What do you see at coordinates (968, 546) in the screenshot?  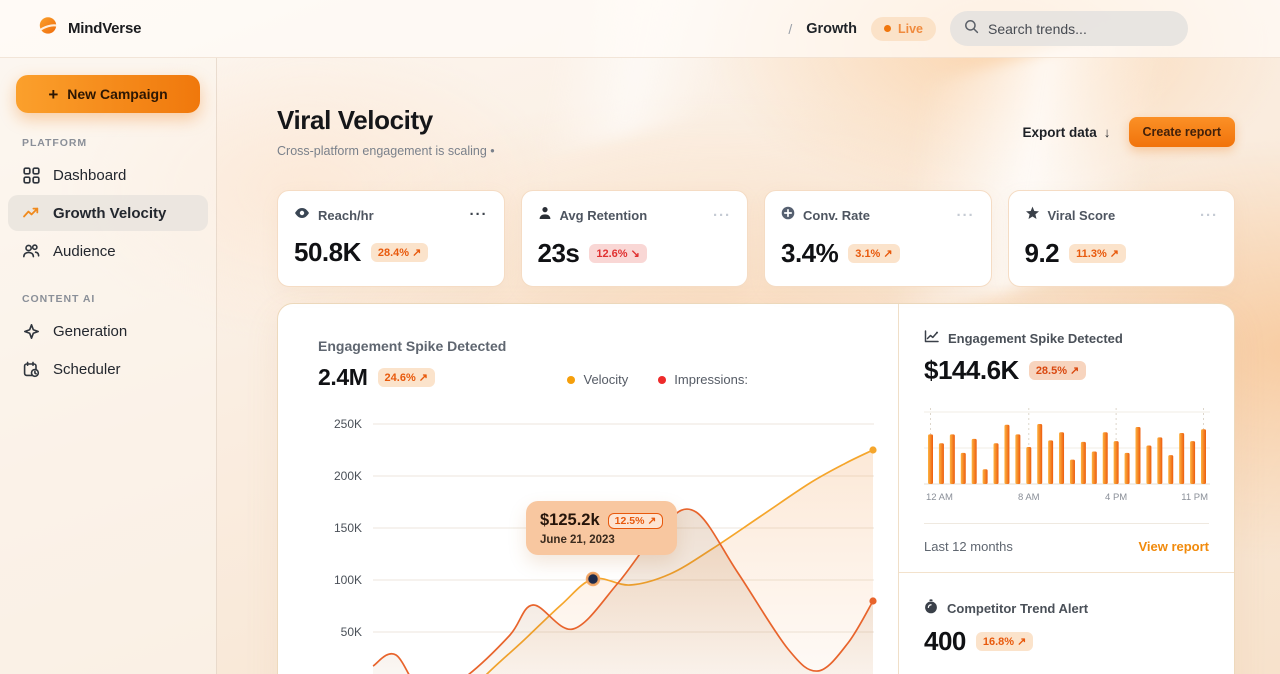 I see `spike-footer-label: Last 12 months` at bounding box center [968, 546].